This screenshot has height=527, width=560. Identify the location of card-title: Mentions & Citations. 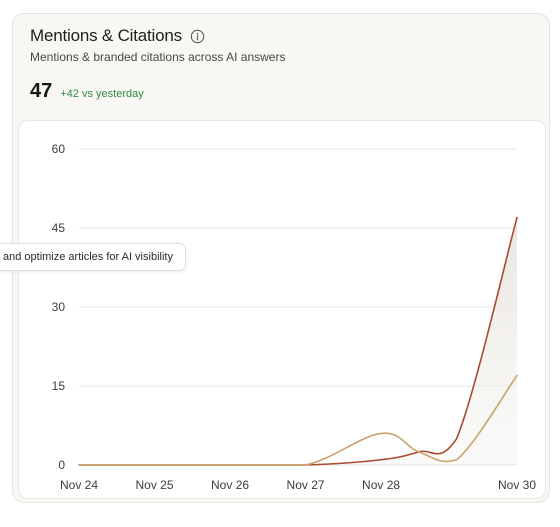
(106, 35).